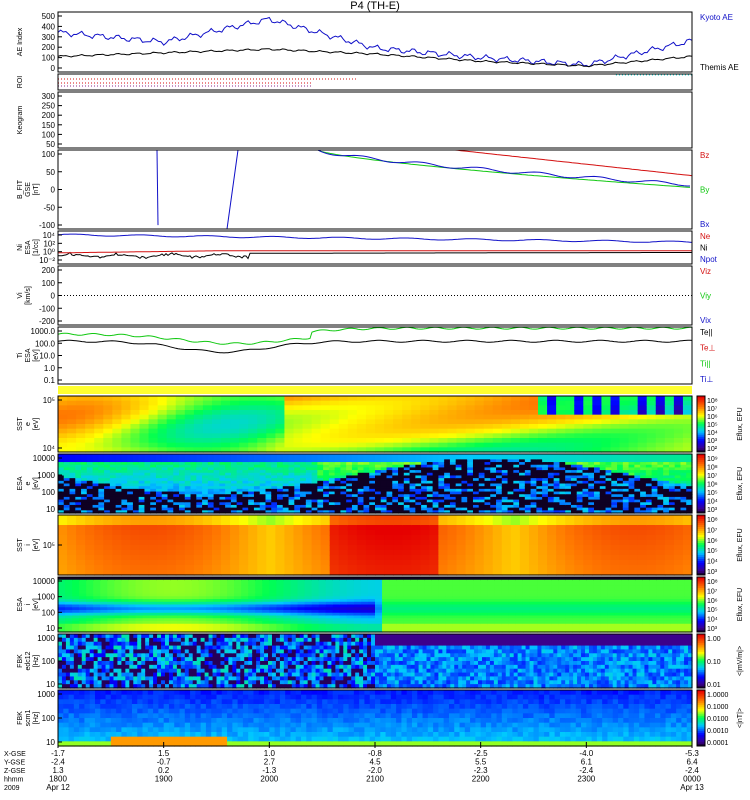  What do you see at coordinates (20, 718) in the screenshot?
I see `ylabel-fbk2-0: FBK` at bounding box center [20, 718].